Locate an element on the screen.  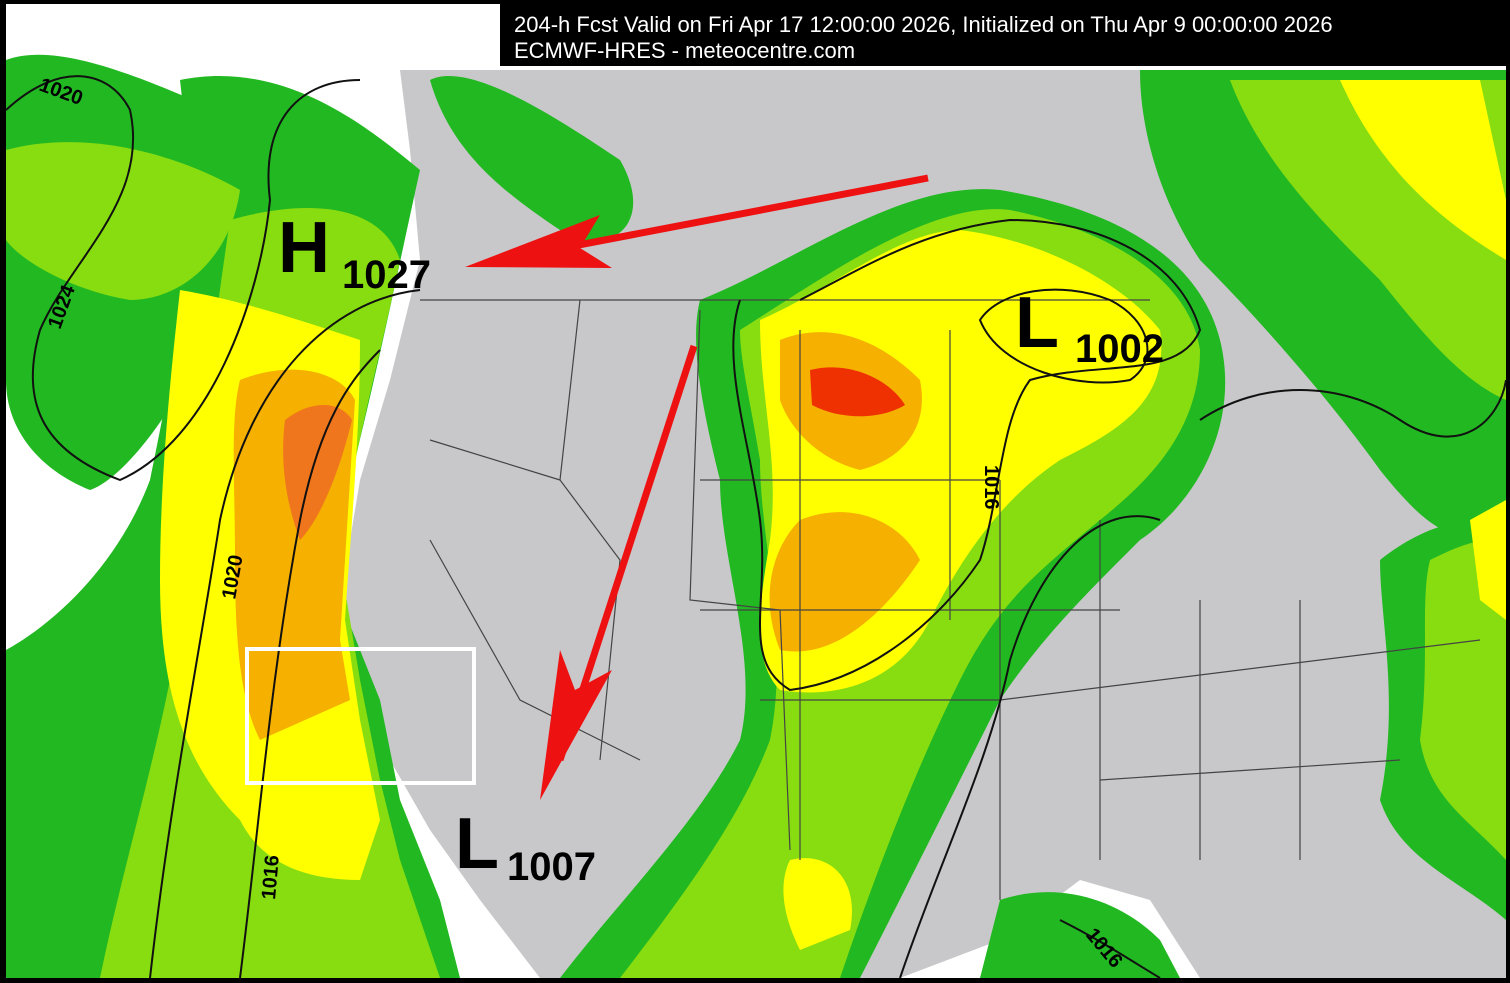
center-letter: H is located at coordinates (304, 248).